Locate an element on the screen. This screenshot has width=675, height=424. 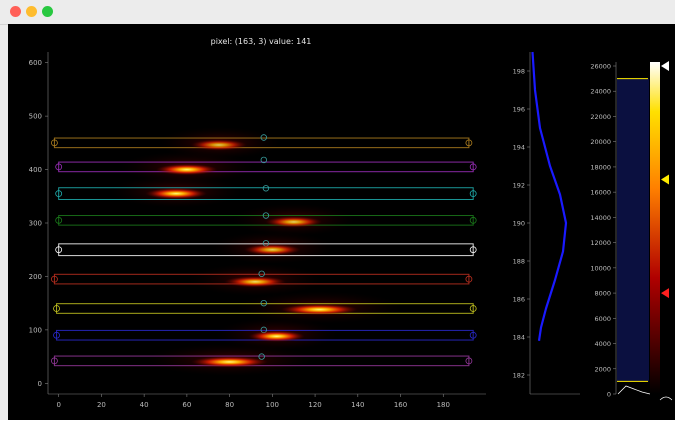
colorbar-tick-label: 16000 is located at coordinates (600, 193).